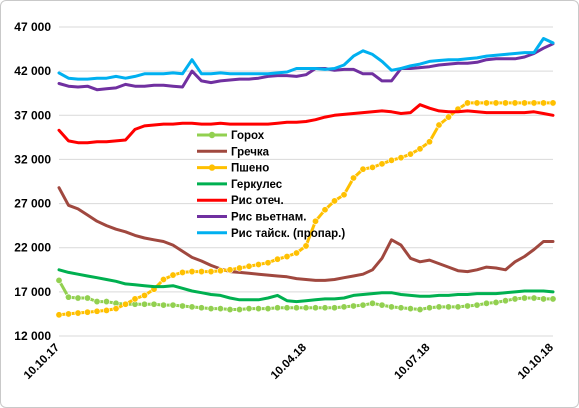 The image size is (579, 408). Describe the element at coordinates (257, 201) in the screenshot. I see `legend-label: Рис отеч.` at that location.